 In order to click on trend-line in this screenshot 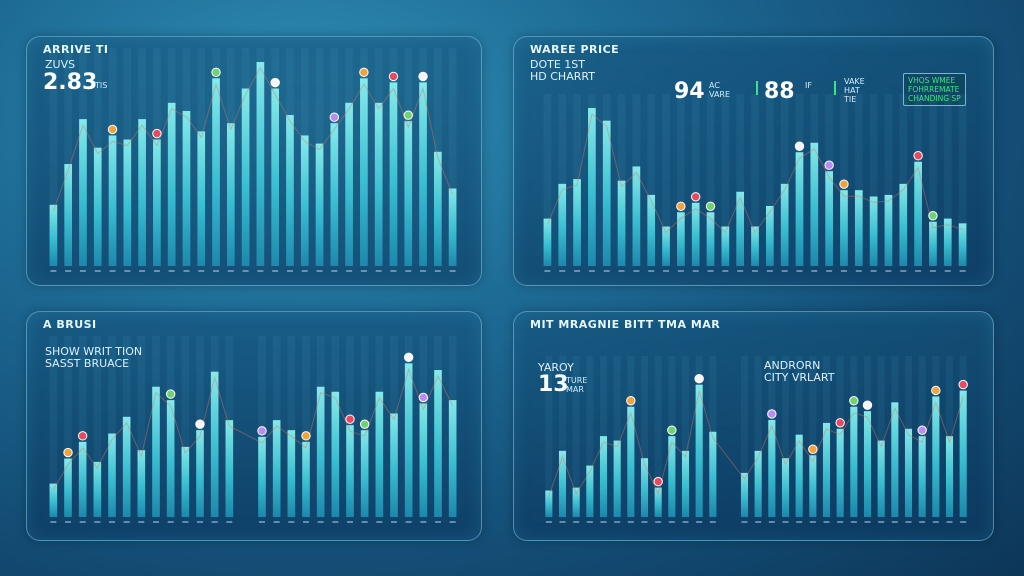, I will do `click(253, 138)`.